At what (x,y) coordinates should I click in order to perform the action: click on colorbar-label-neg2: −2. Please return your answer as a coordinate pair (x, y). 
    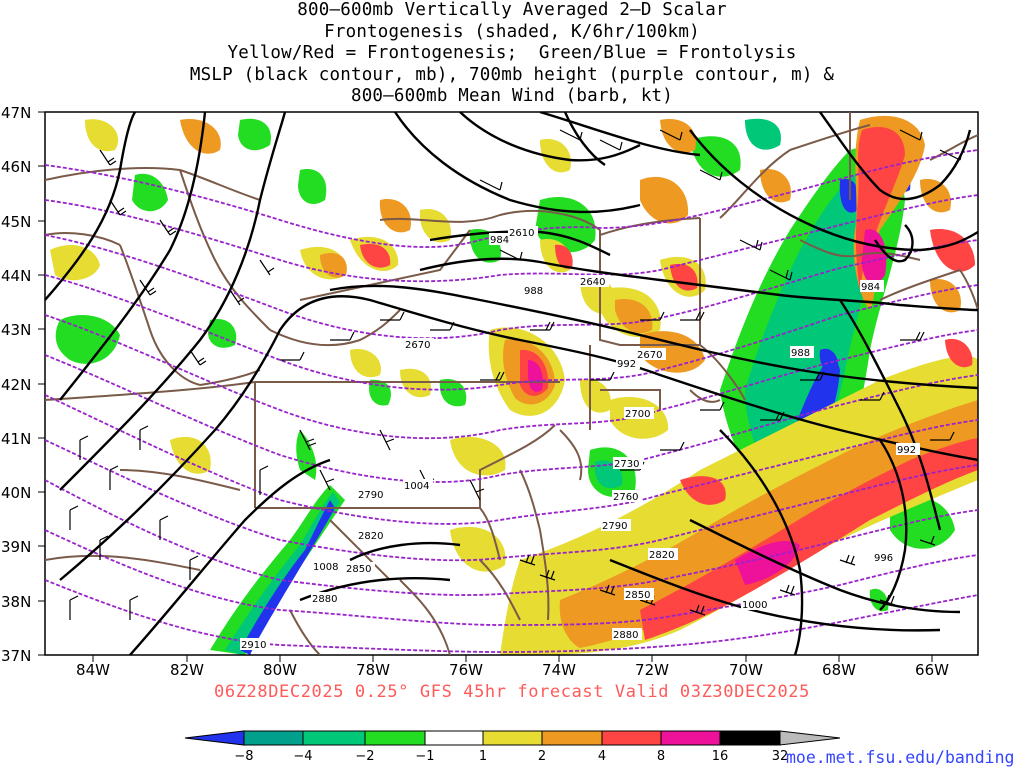
    Looking at the image, I should click on (364, 756).